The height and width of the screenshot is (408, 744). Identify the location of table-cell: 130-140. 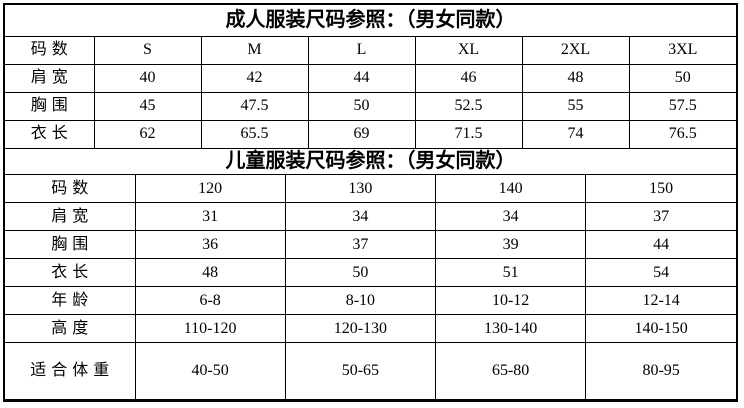
(510, 328).